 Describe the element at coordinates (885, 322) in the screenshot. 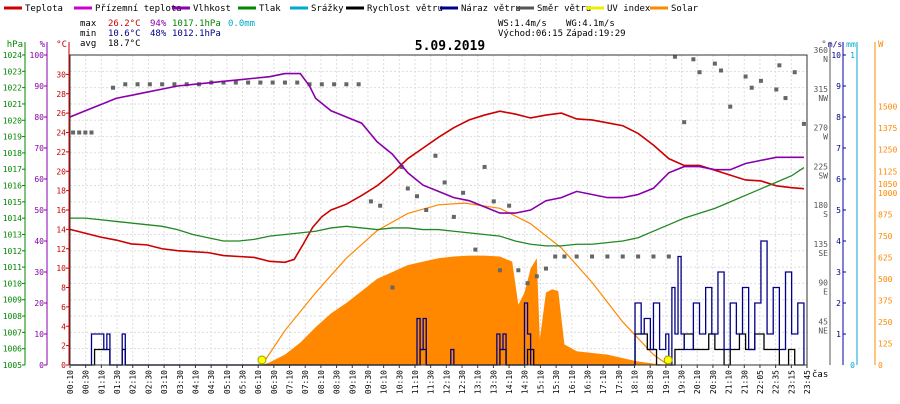

I see `axis-tick-label: 250` at that location.